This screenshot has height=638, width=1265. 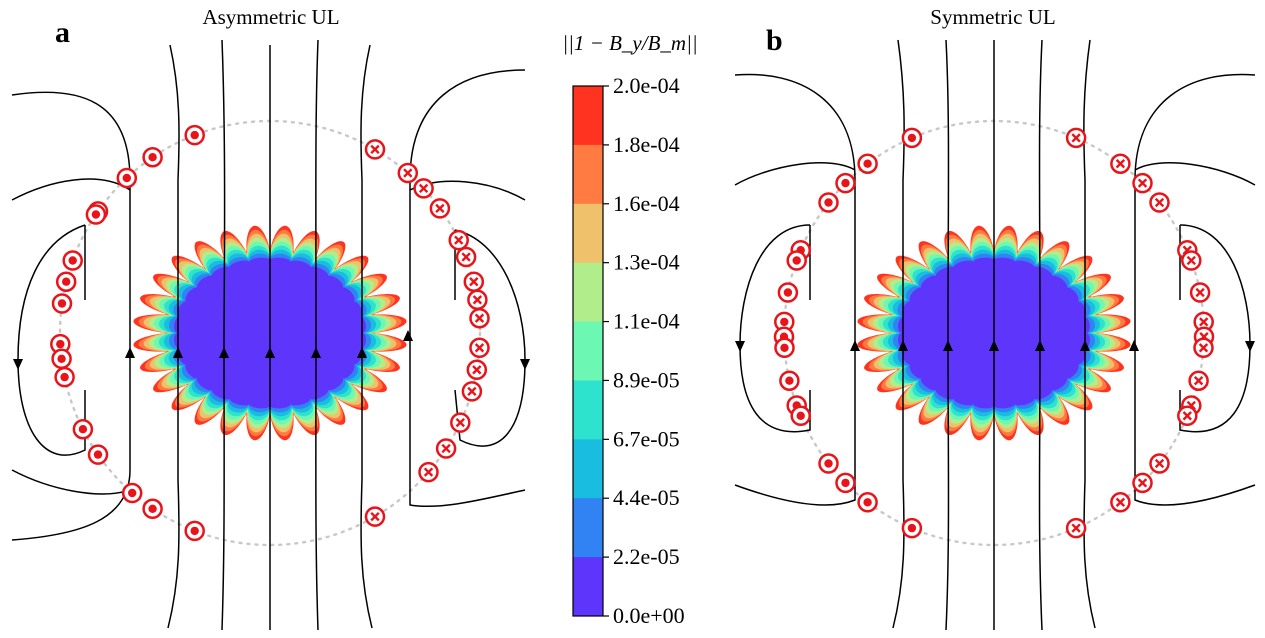 I want to click on colorbar-tick-label: 1.8e-04, so click(x=646, y=144).